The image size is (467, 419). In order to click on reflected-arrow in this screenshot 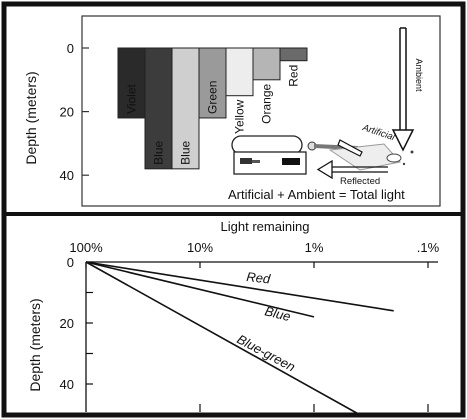, I will do `click(352, 169)`.